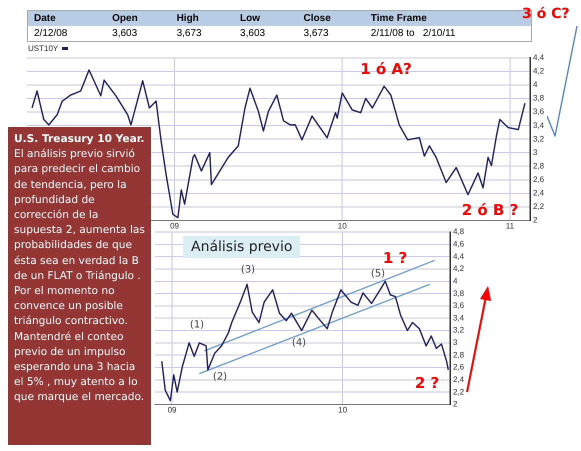 The image size is (581, 451). Describe the element at coordinates (395, 258) in the screenshot. I see `annotation: 1 ?` at that location.